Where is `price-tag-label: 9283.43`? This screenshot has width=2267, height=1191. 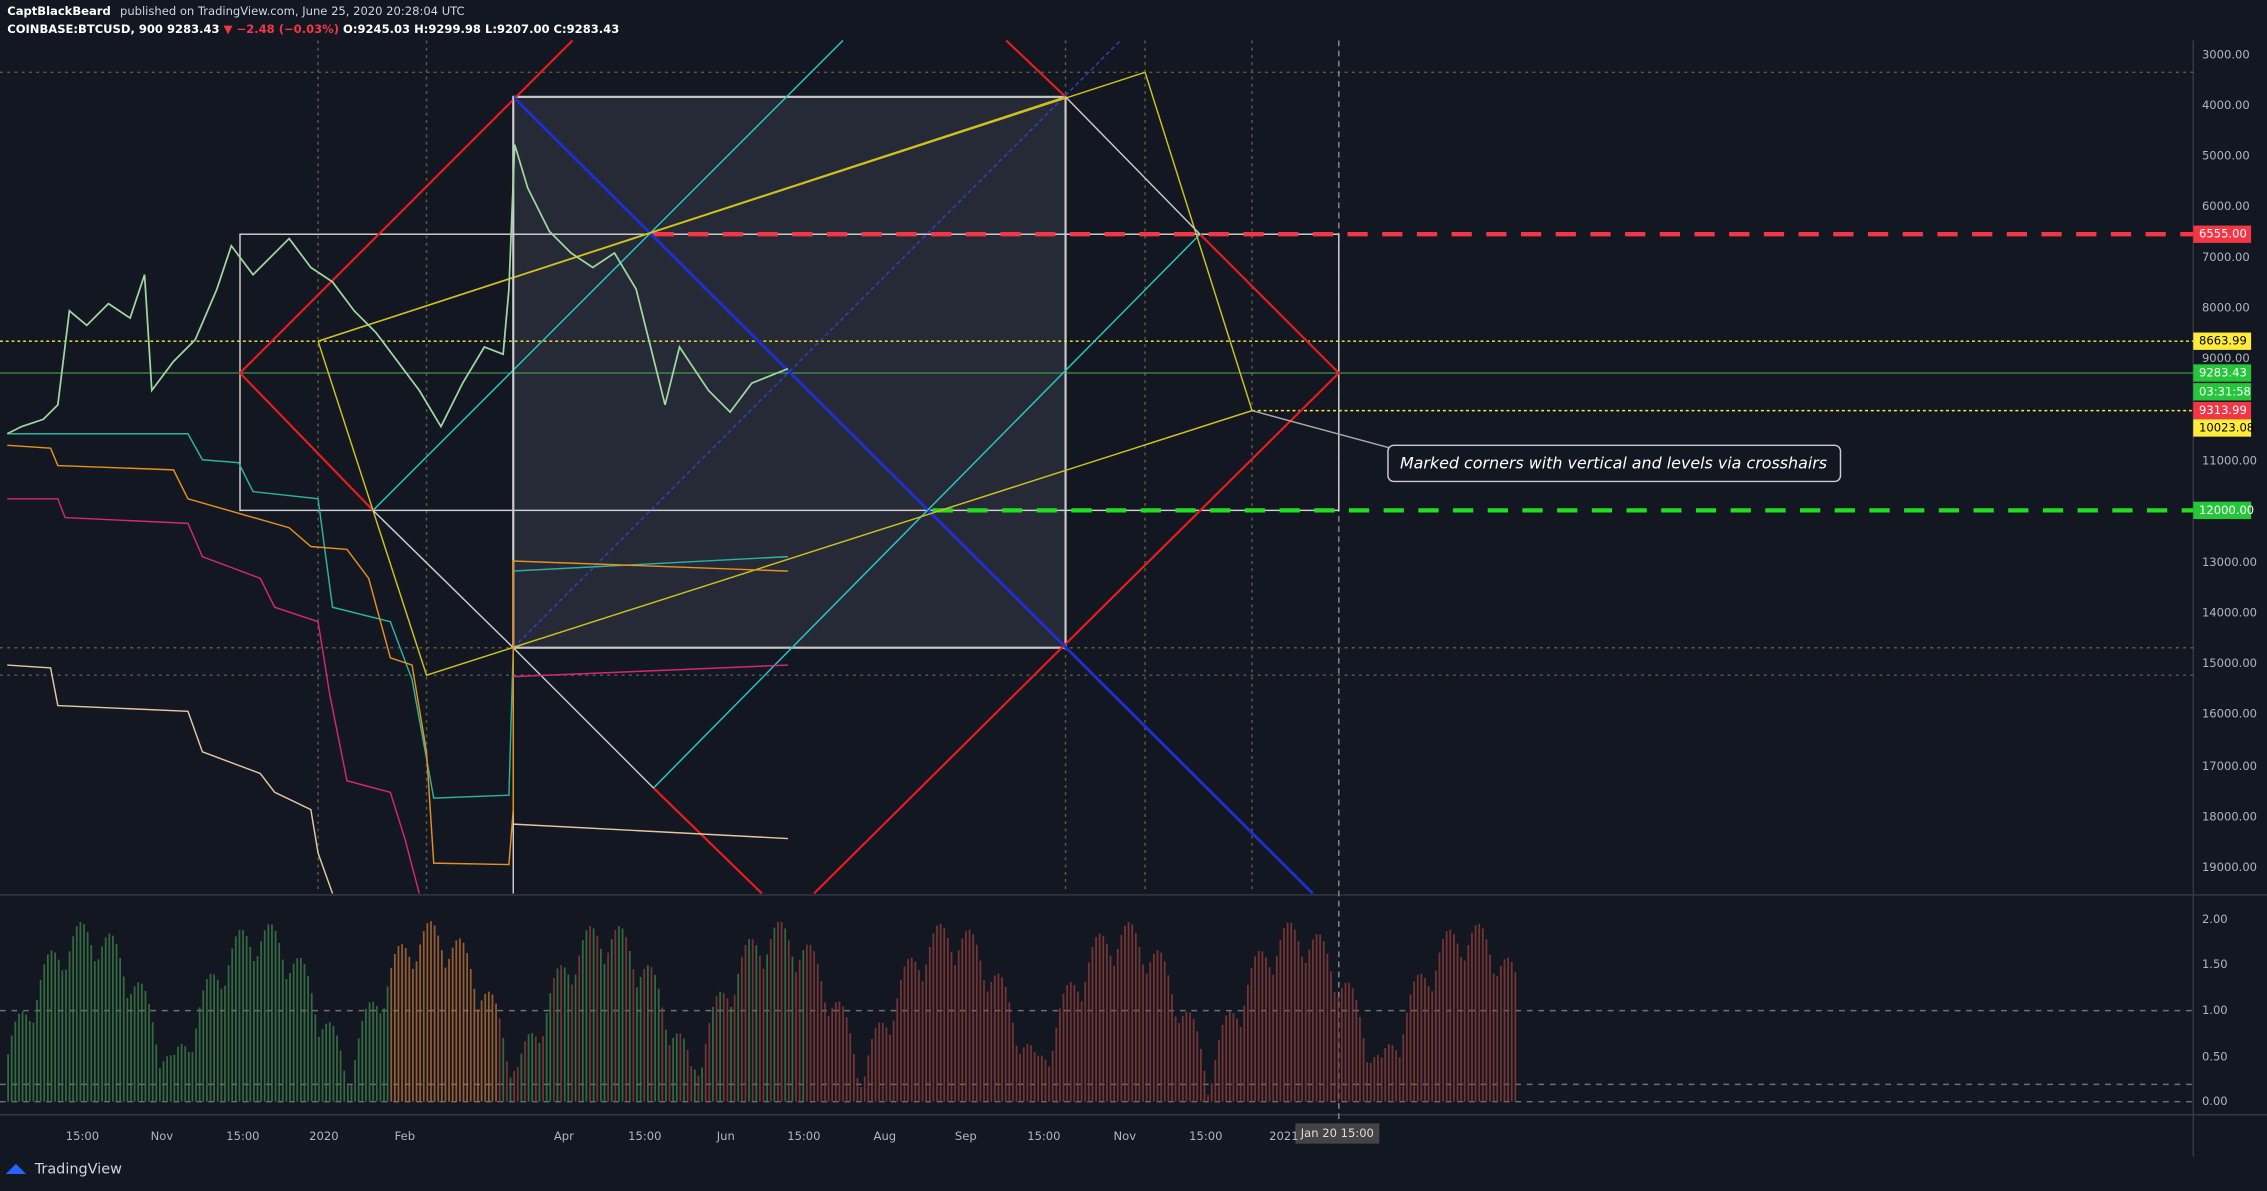
price-tag-label: 9283.43 is located at coordinates (2223, 373).